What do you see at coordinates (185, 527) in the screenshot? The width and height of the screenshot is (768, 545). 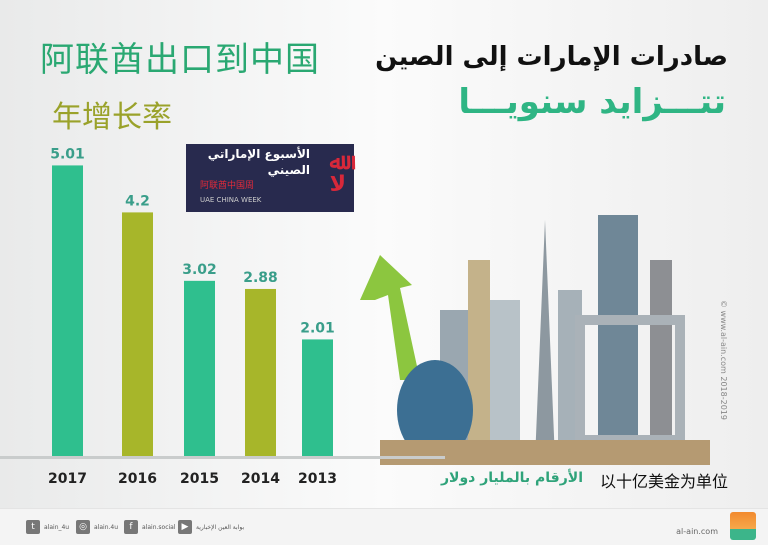 I see `youtube-icon: ▶` at bounding box center [185, 527].